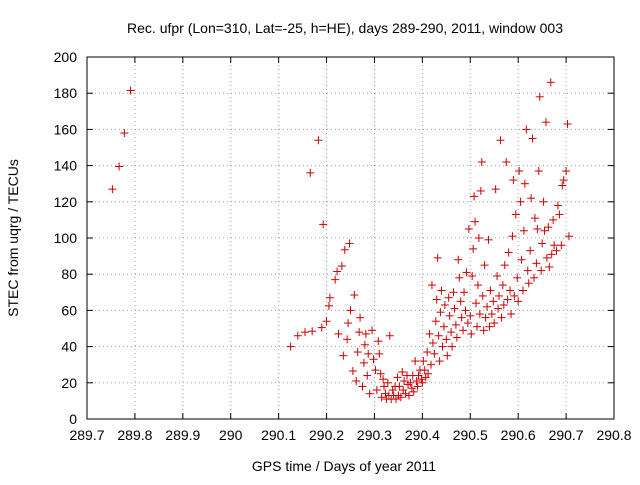 The height and width of the screenshot is (485, 640). I want to click on y-tick-label: 200, so click(66, 57).